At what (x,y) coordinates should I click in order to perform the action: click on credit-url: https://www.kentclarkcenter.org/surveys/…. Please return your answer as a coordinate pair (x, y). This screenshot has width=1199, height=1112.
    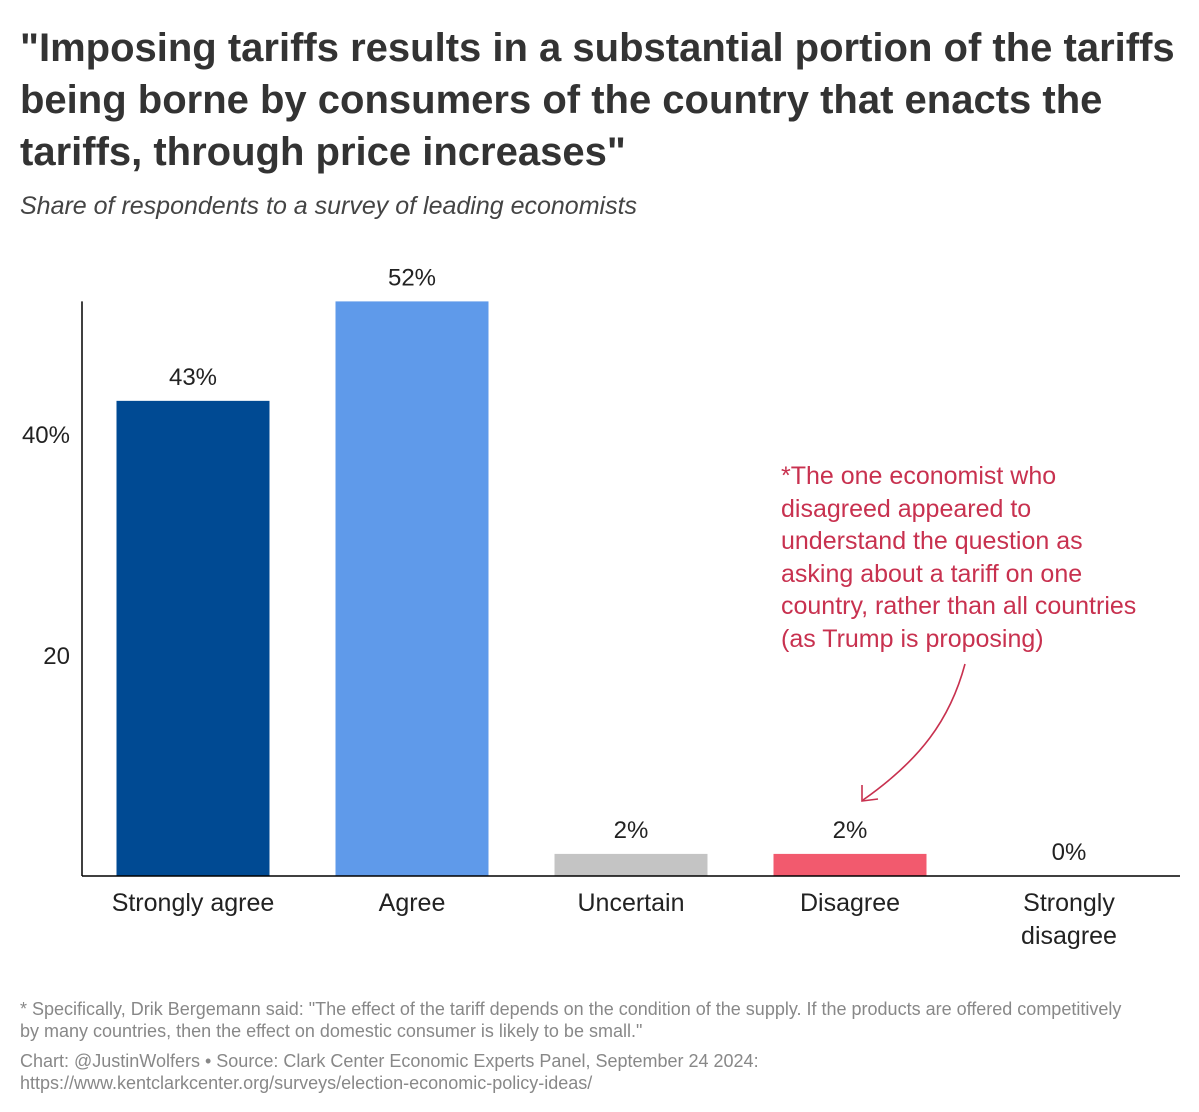
    Looking at the image, I should click on (306, 1083).